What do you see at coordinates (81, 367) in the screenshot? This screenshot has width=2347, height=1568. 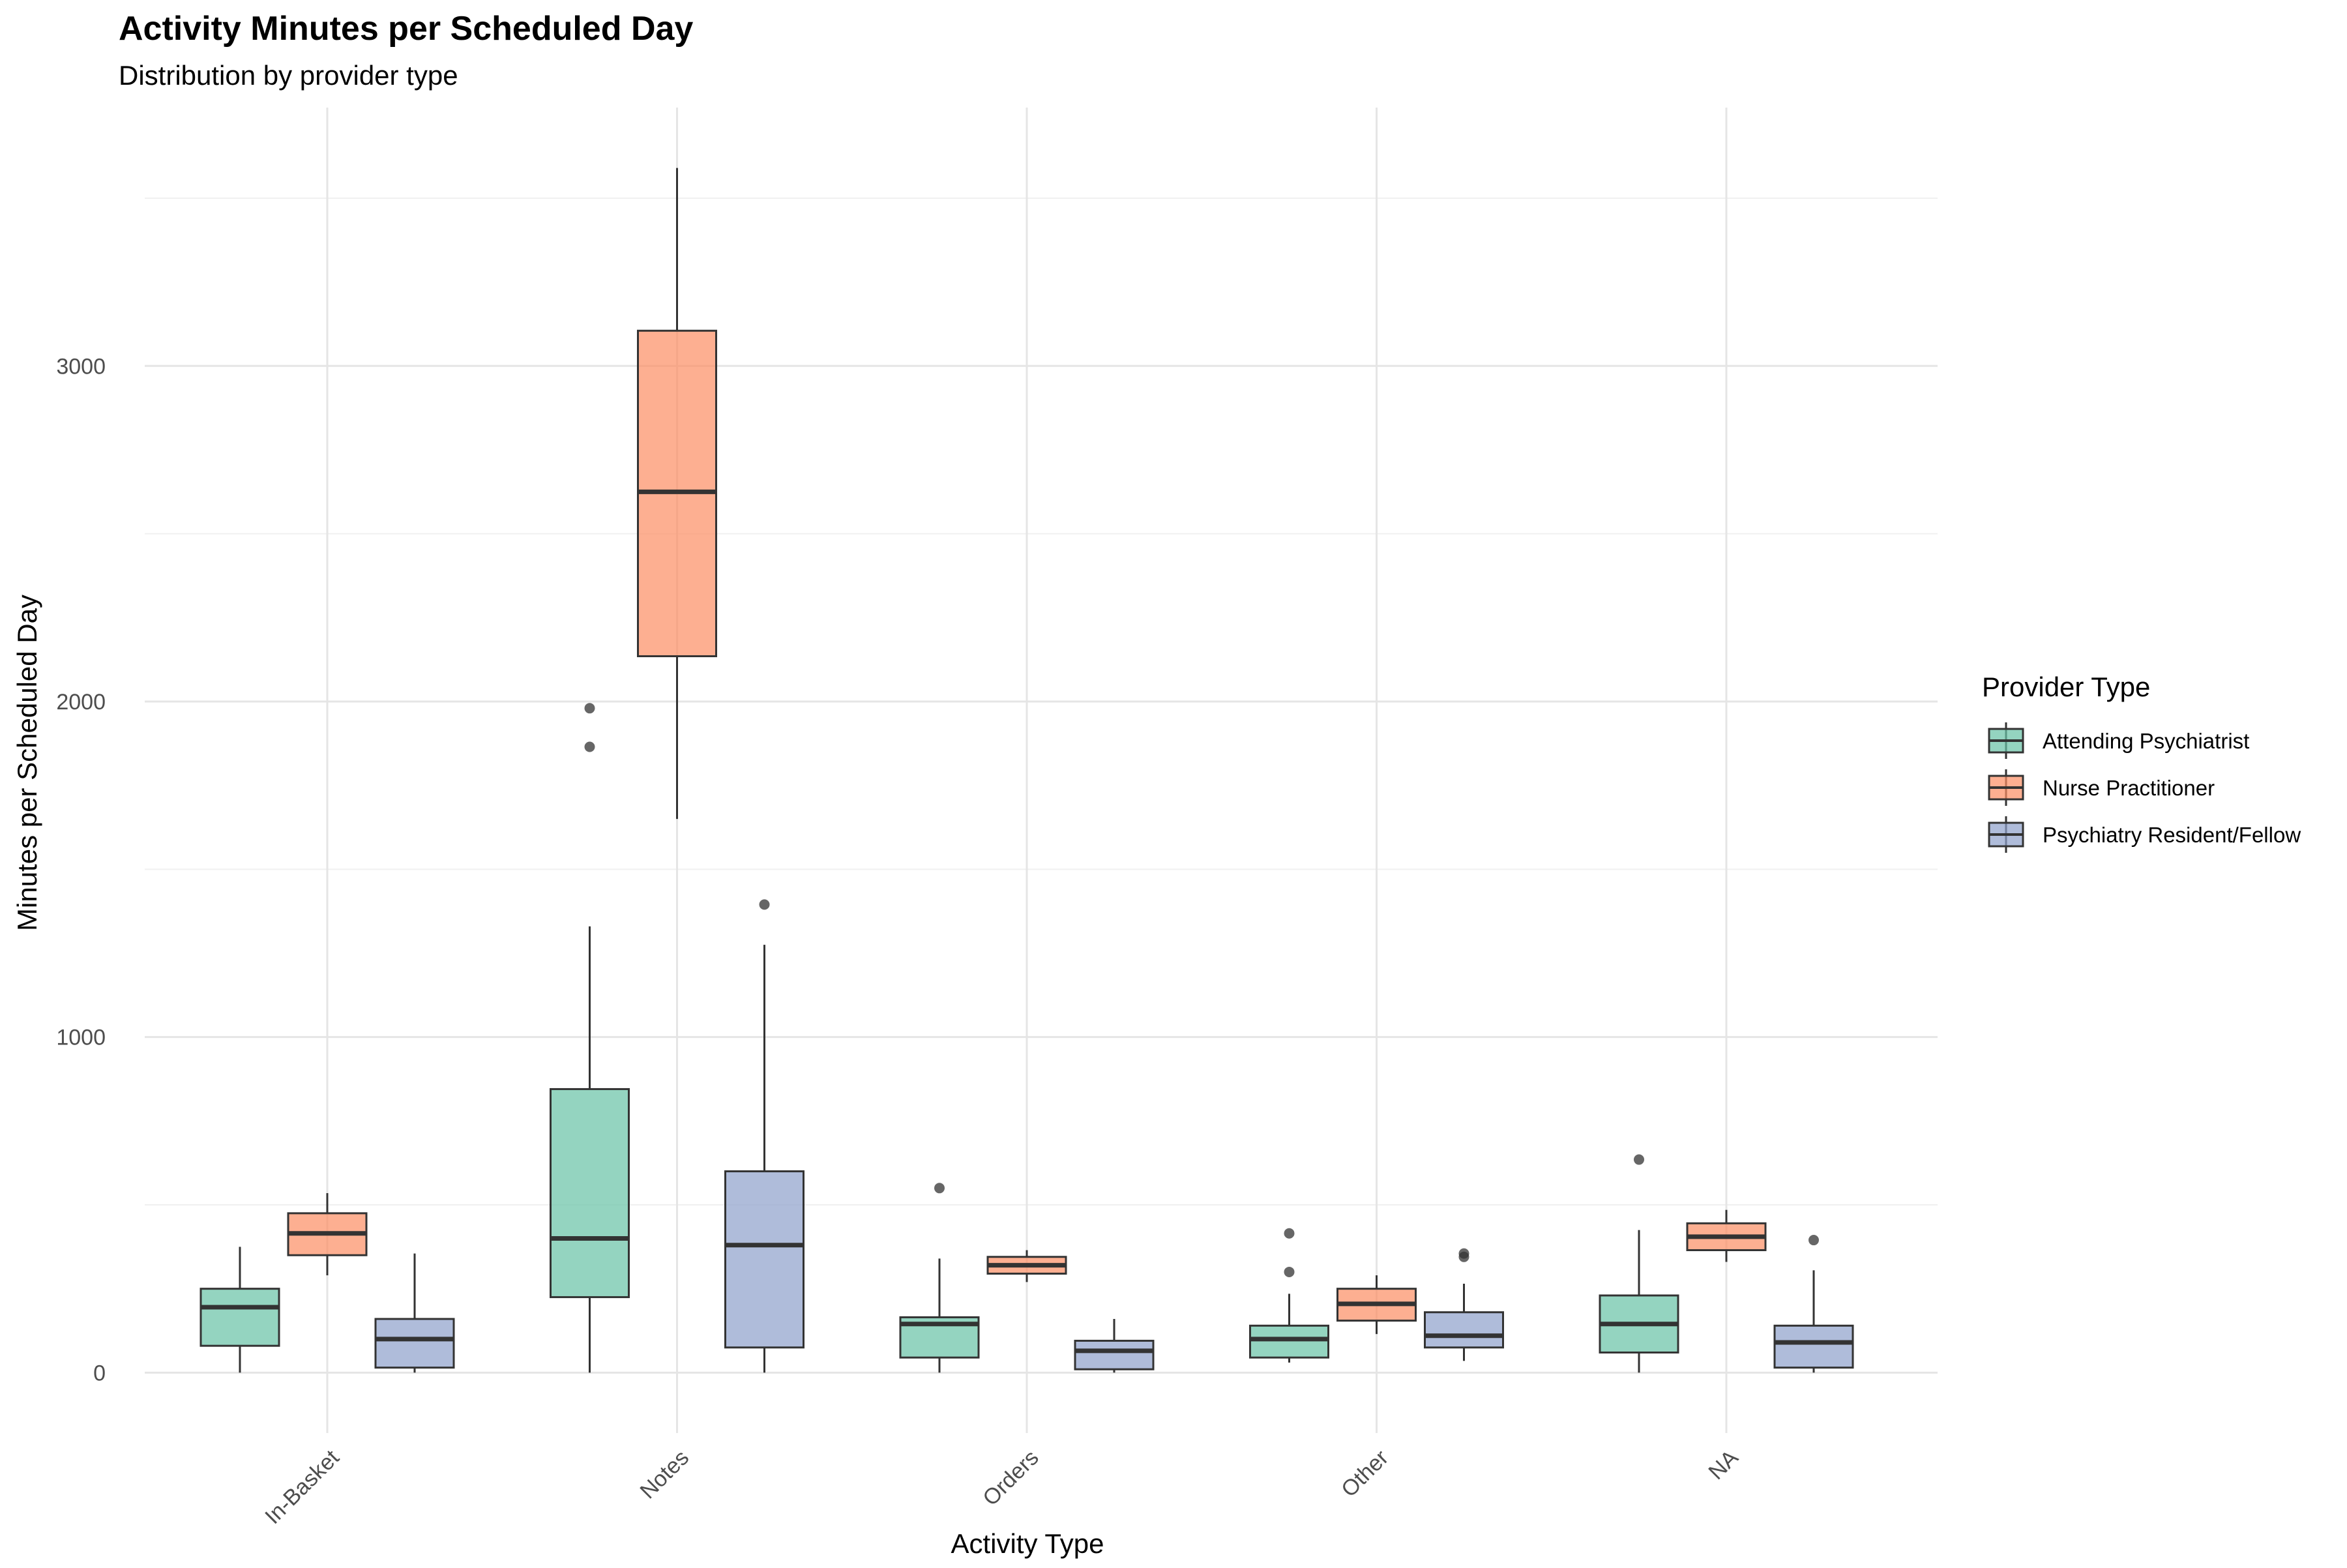 I see `y-tick-label: 3000` at bounding box center [81, 367].